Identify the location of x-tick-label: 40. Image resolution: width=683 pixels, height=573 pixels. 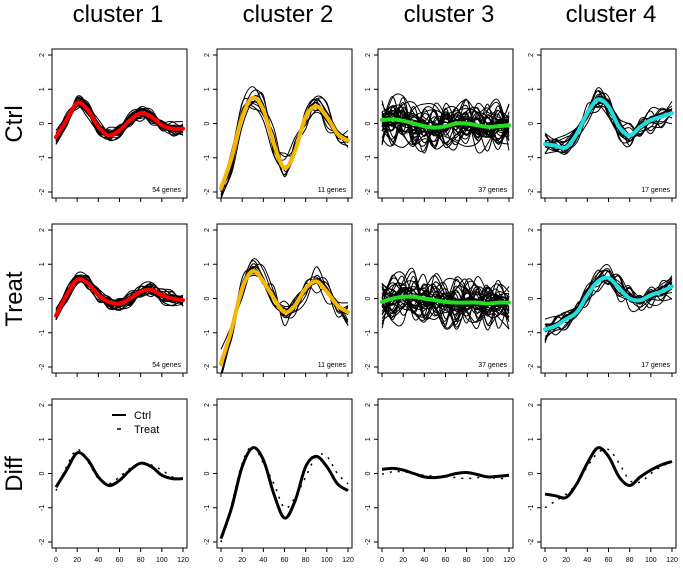
(98, 560).